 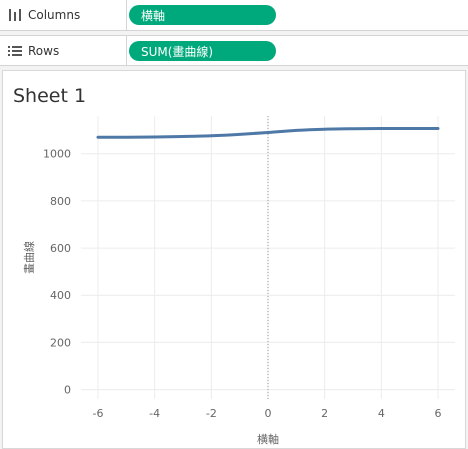 What do you see at coordinates (268, 413) in the screenshot?
I see `x-tick-label: 0` at bounding box center [268, 413].